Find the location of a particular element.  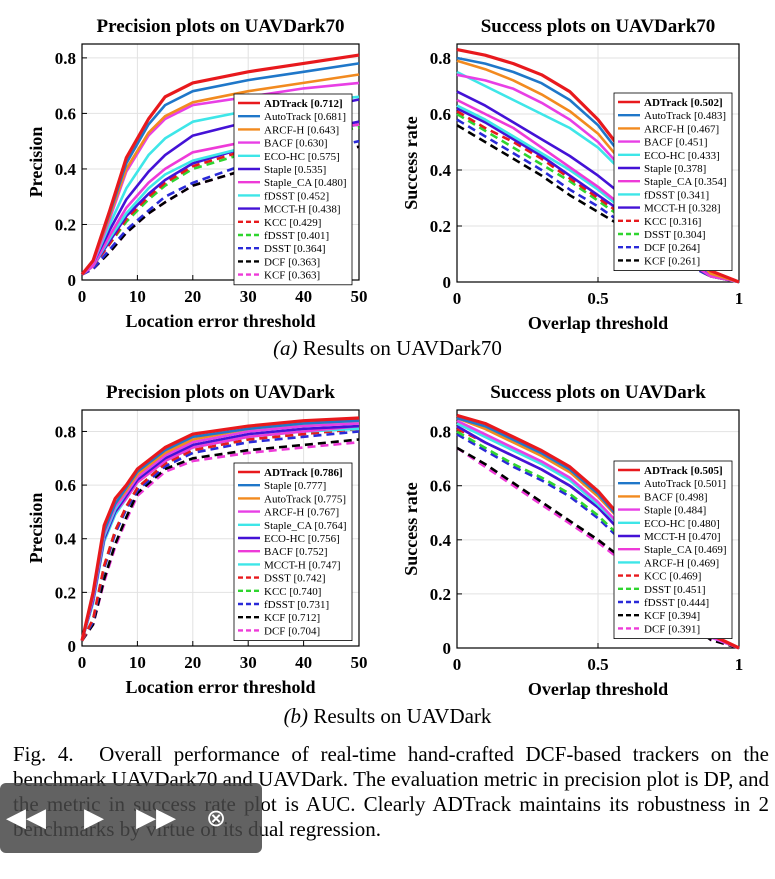

x-tick-label: 30 is located at coordinates (248, 662).